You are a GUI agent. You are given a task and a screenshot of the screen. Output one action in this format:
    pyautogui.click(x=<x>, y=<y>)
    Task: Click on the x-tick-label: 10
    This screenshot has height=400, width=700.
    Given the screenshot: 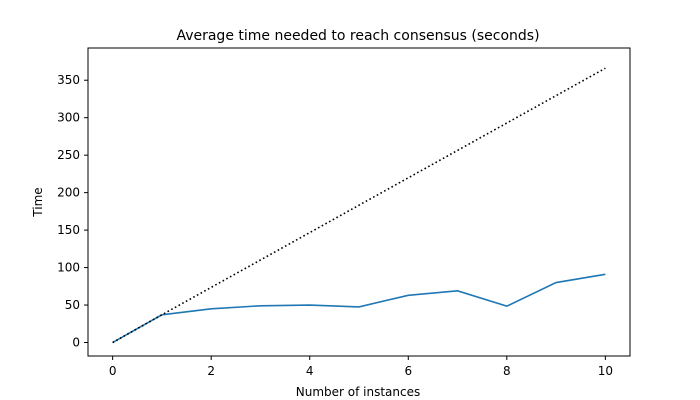 What is the action you would take?
    pyautogui.click(x=605, y=371)
    